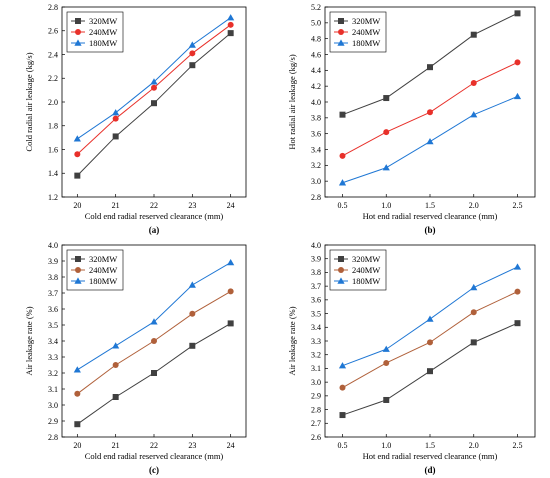 This screenshot has width=550, height=478. I want to click on y-tick-label: 4.0, so click(316, 245).